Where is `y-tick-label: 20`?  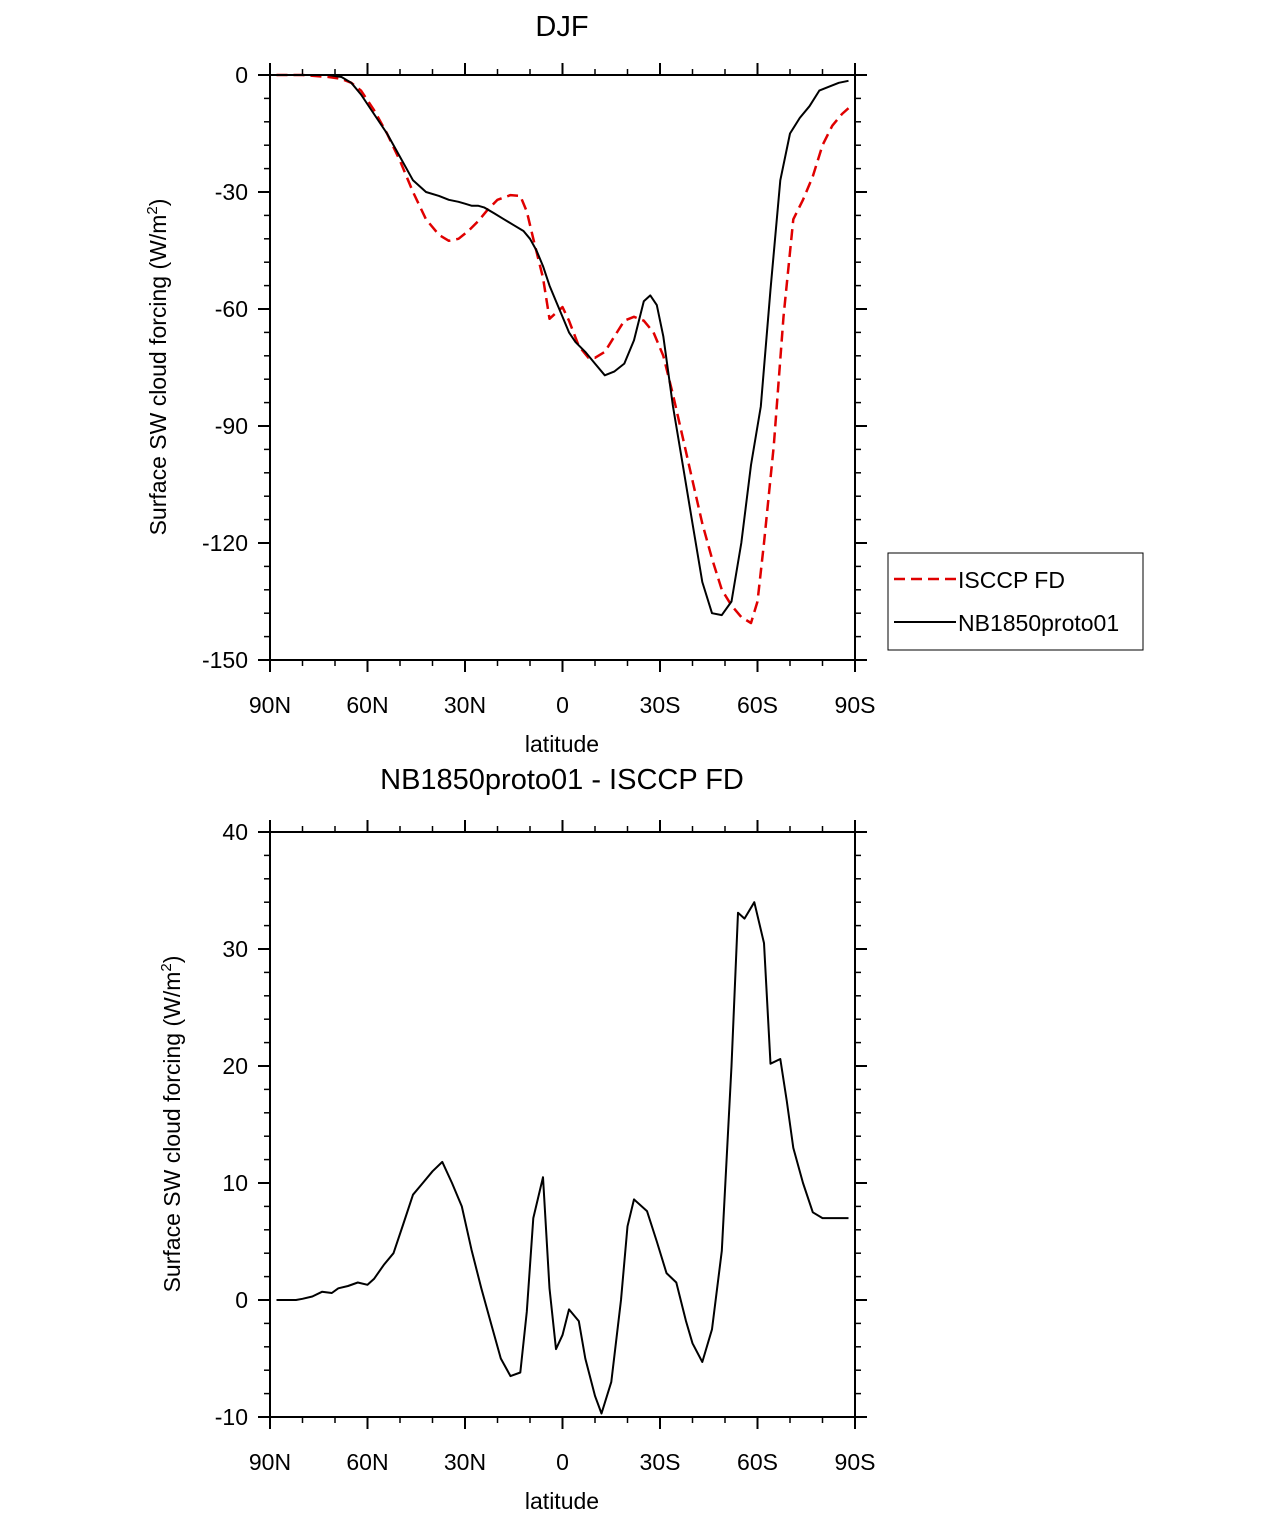
y-tick-label: 20 is located at coordinates (235, 1066).